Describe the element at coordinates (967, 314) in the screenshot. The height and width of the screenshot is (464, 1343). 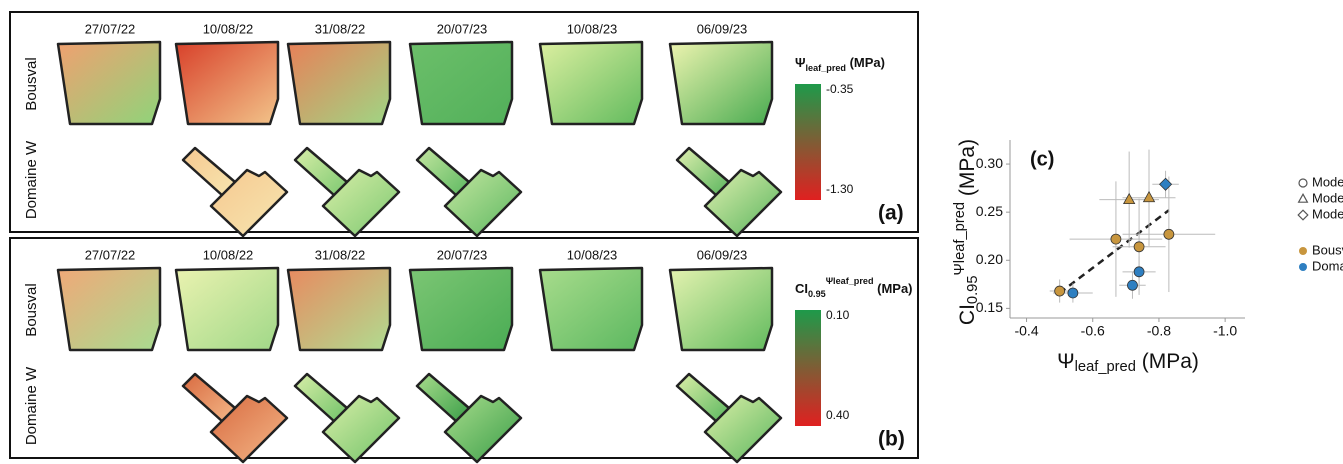
I see `y-axis-title-part: CI` at that location.